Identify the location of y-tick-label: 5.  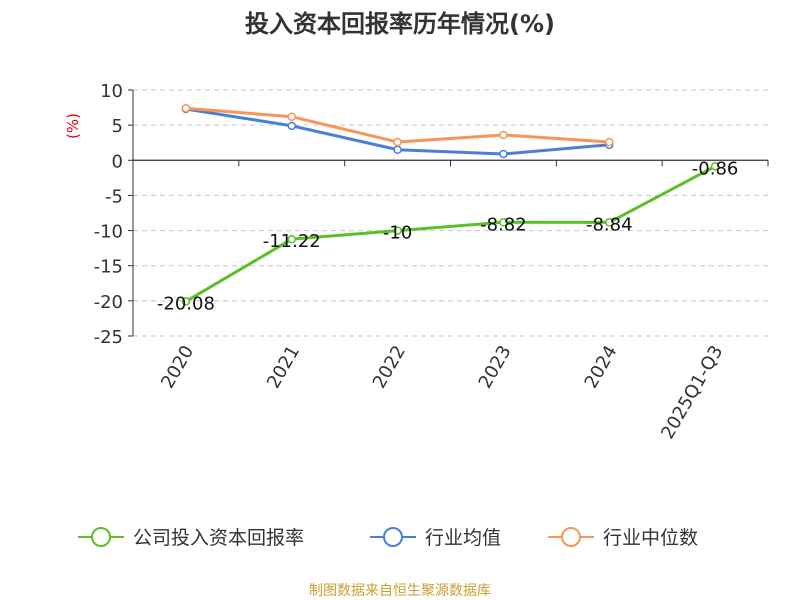
(117, 126).